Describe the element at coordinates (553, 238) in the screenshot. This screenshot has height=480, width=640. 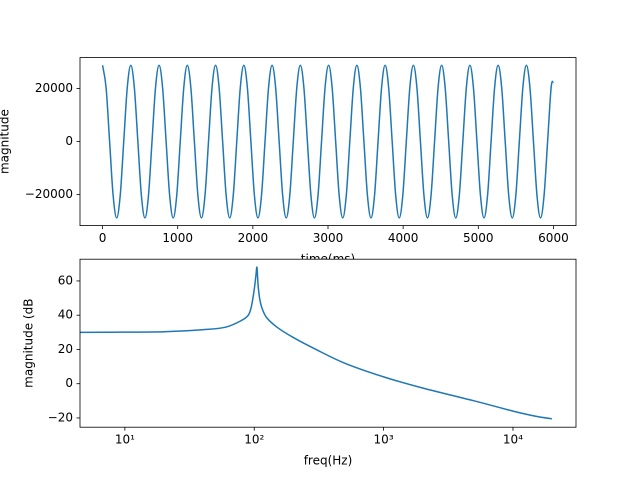
I see `x-tick-label: 6000` at that location.